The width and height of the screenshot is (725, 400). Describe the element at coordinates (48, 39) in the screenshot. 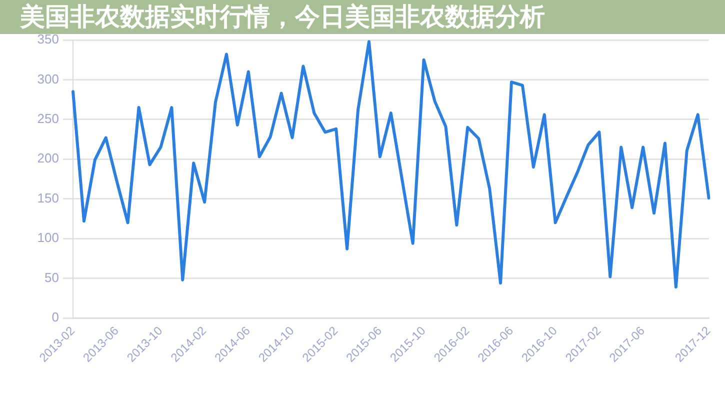

I see `y-tick-label: 350` at that location.